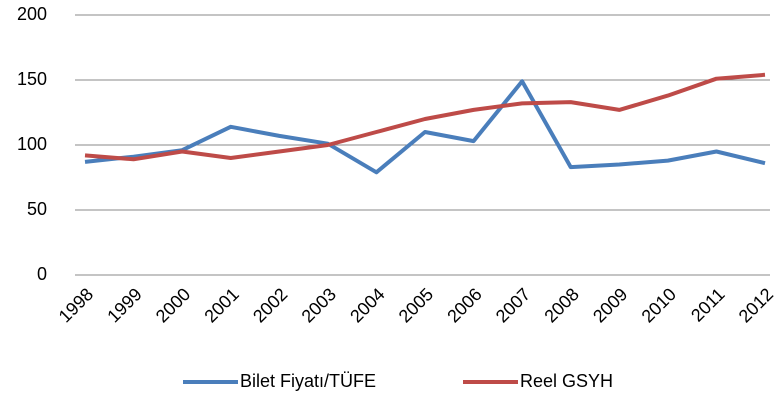 This screenshot has height=403, width=779. Describe the element at coordinates (659, 305) in the screenshot. I see `x-tick-label: 2010` at that location.